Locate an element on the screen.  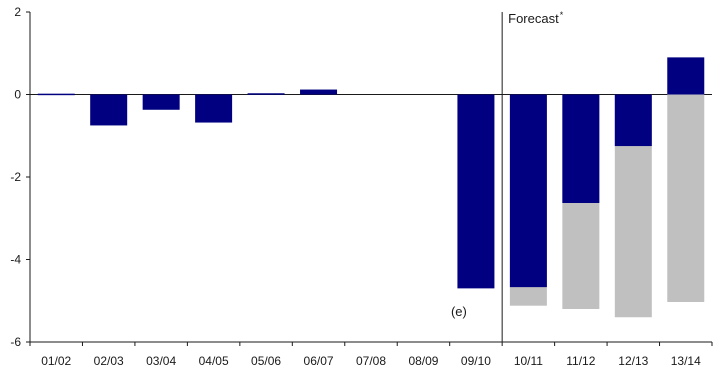
x-tick-label: 03/04 is located at coordinates (161, 361).